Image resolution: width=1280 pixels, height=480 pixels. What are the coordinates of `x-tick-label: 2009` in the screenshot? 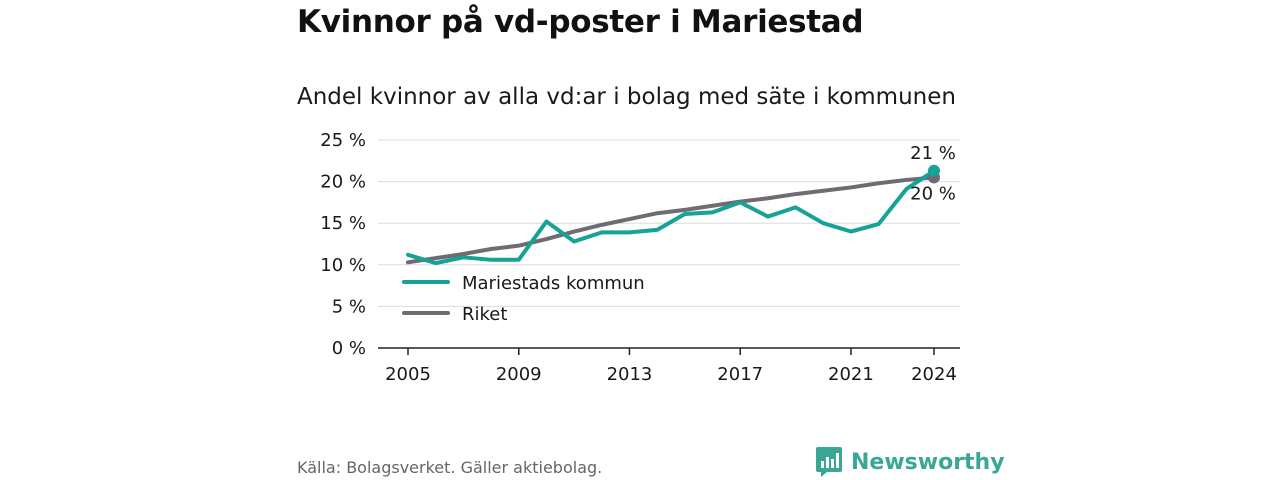 It's located at (519, 374).